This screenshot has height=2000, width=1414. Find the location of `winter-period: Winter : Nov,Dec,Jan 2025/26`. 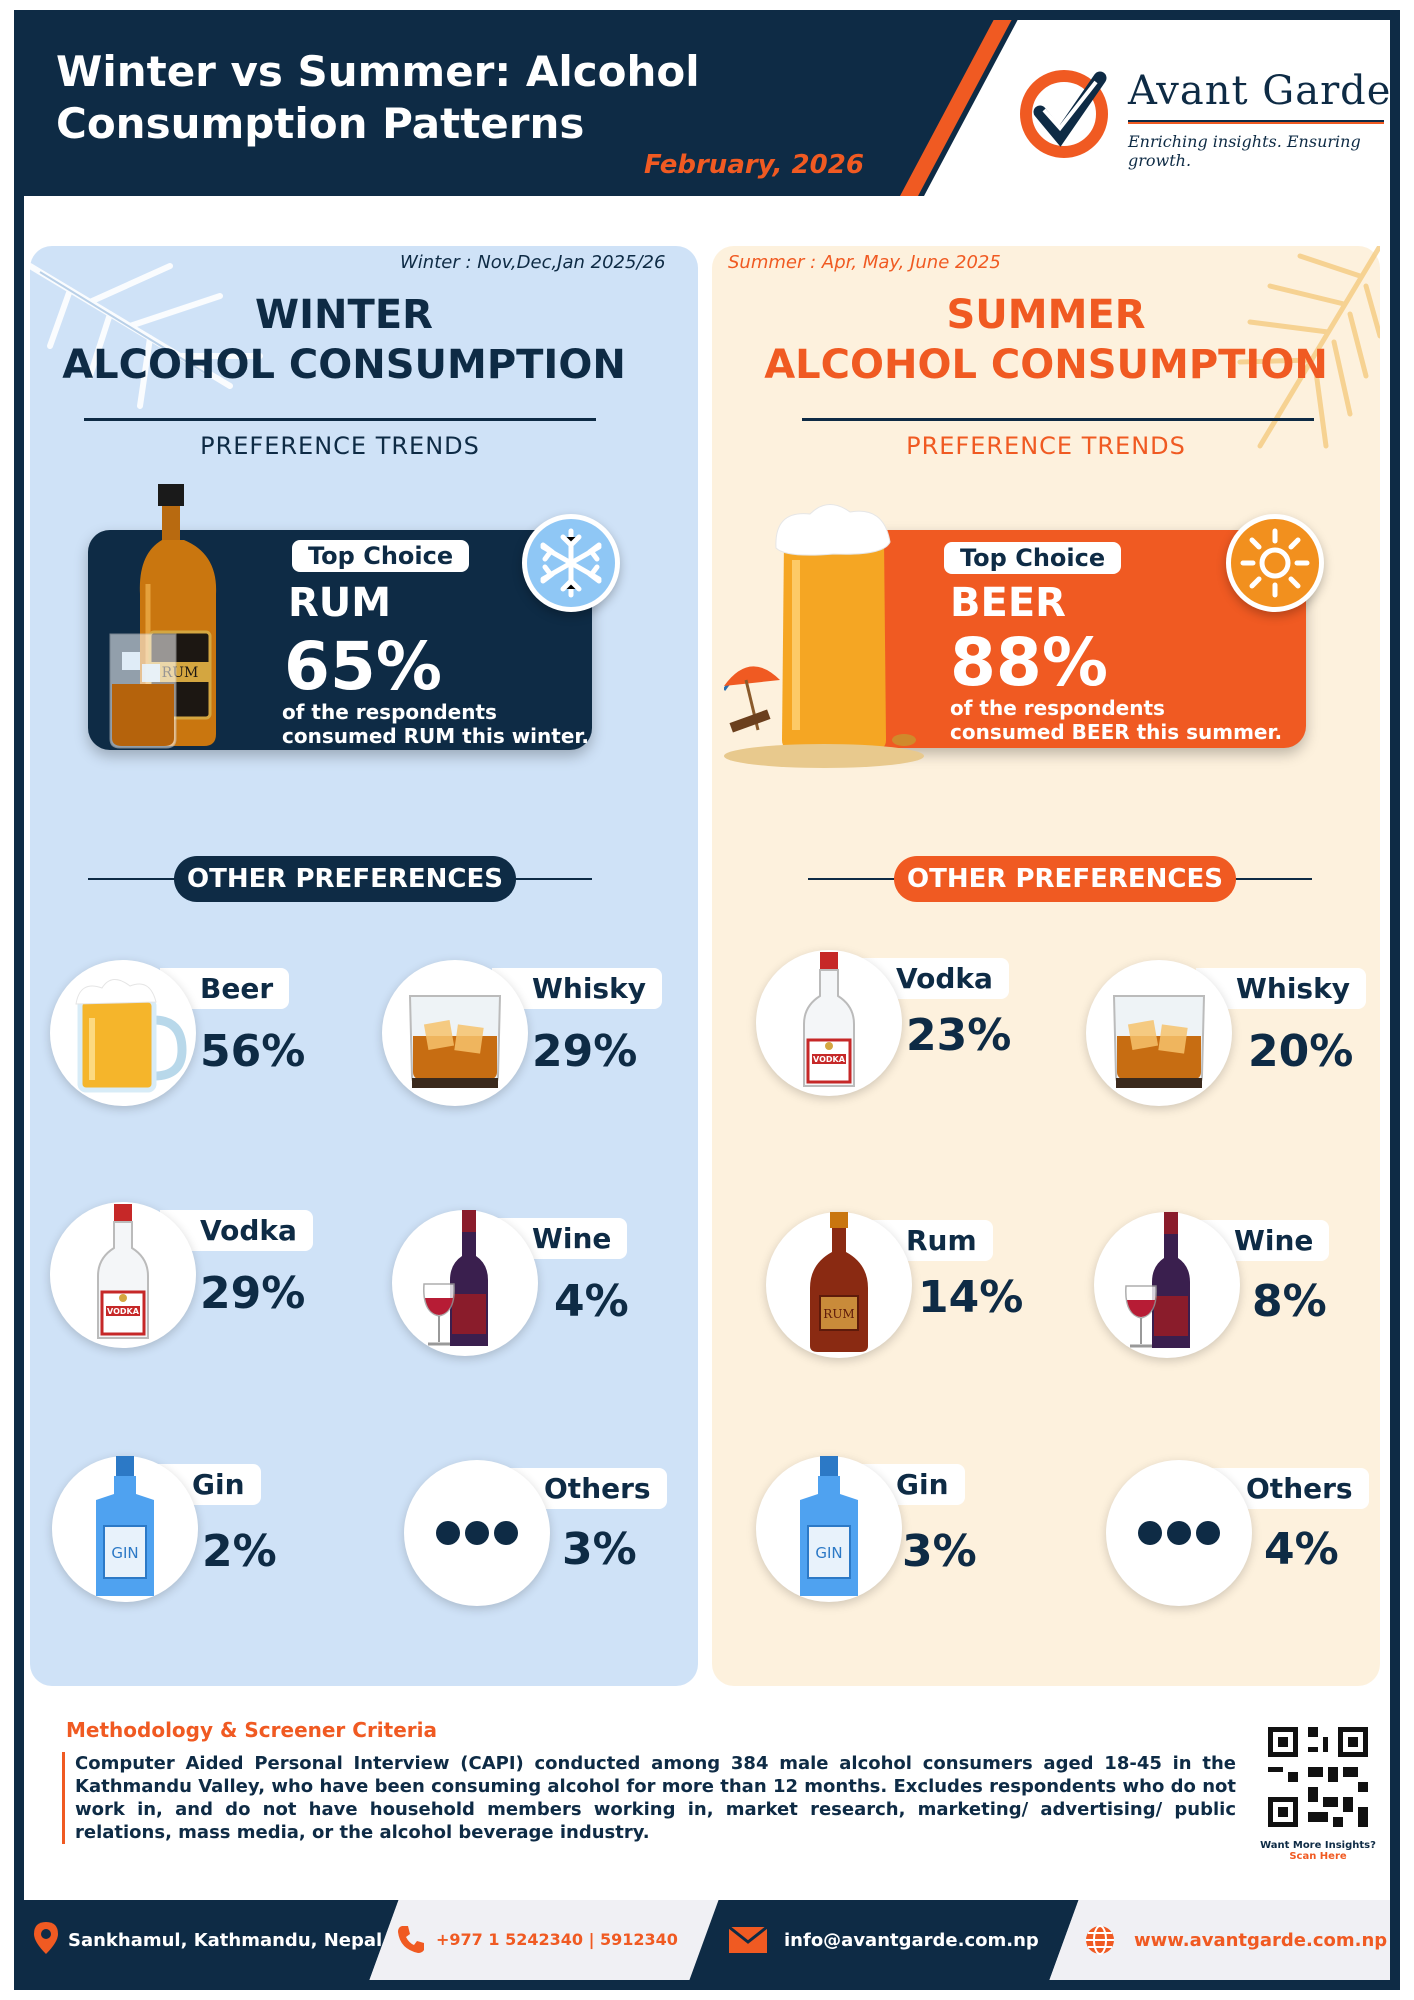

winter-period: Winter : Nov,Dec,Jan 2025/26 is located at coordinates (533, 262).